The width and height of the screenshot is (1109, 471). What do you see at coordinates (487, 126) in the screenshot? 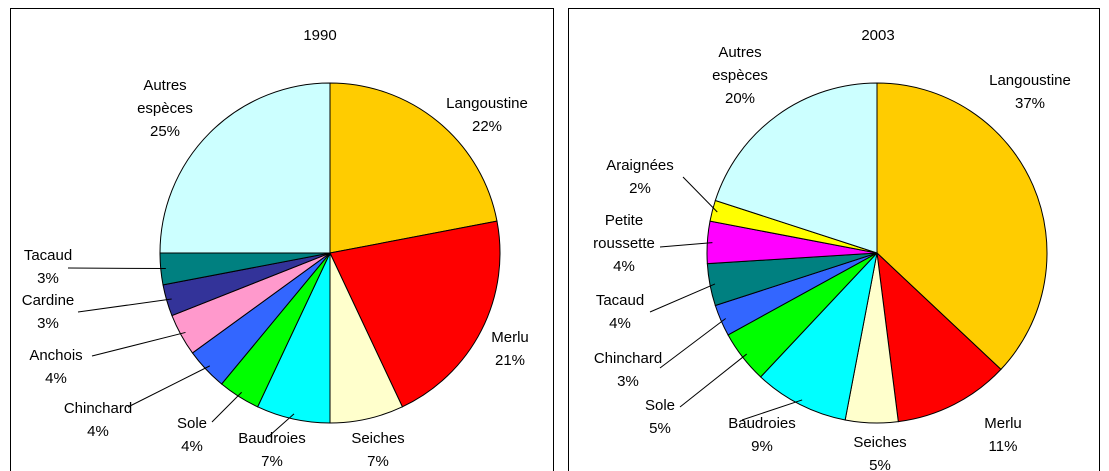
I see `value-label: 22%` at bounding box center [487, 126].